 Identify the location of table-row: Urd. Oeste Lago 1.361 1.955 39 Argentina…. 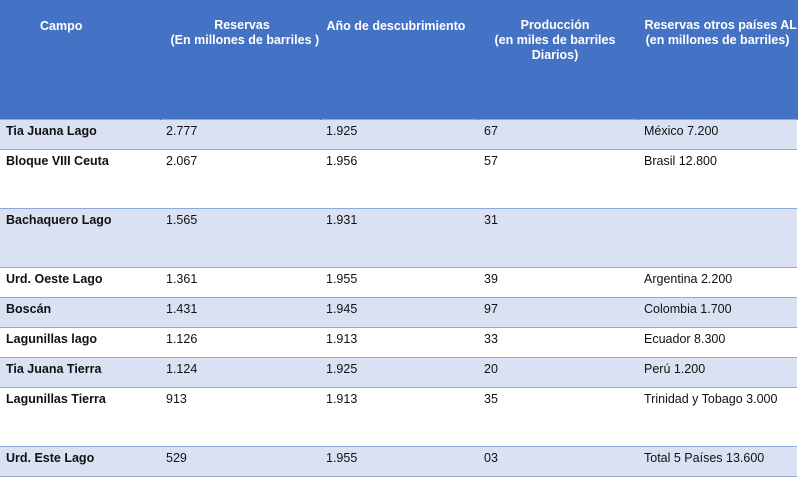
(398, 282).